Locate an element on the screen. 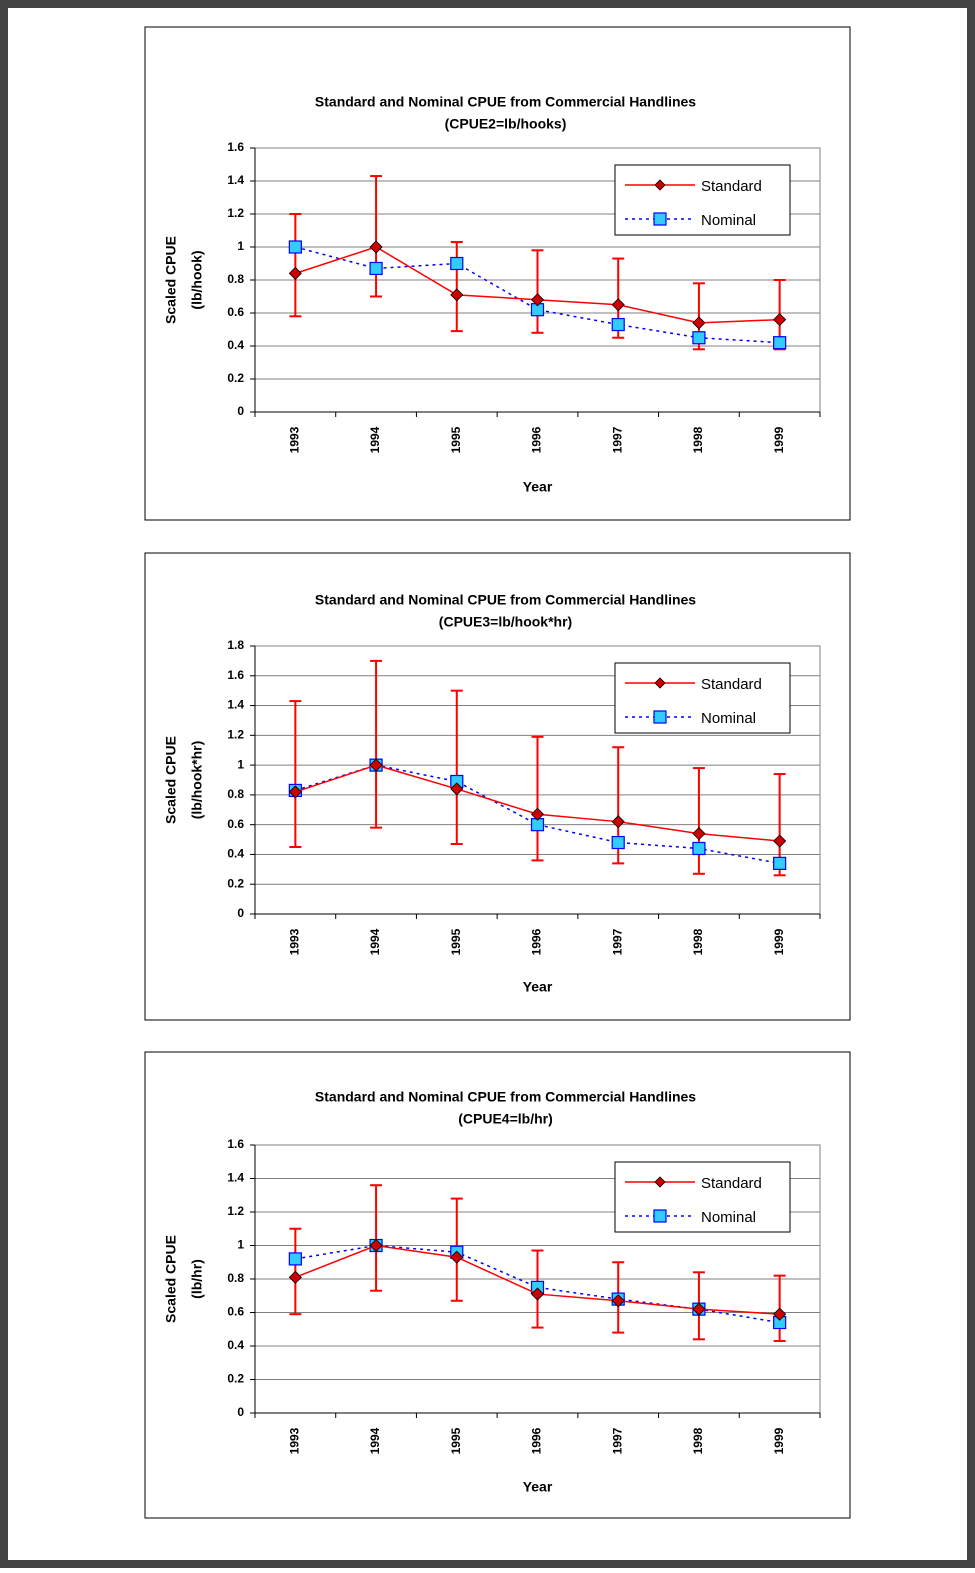  legend-label: Standard is located at coordinates (731, 186).